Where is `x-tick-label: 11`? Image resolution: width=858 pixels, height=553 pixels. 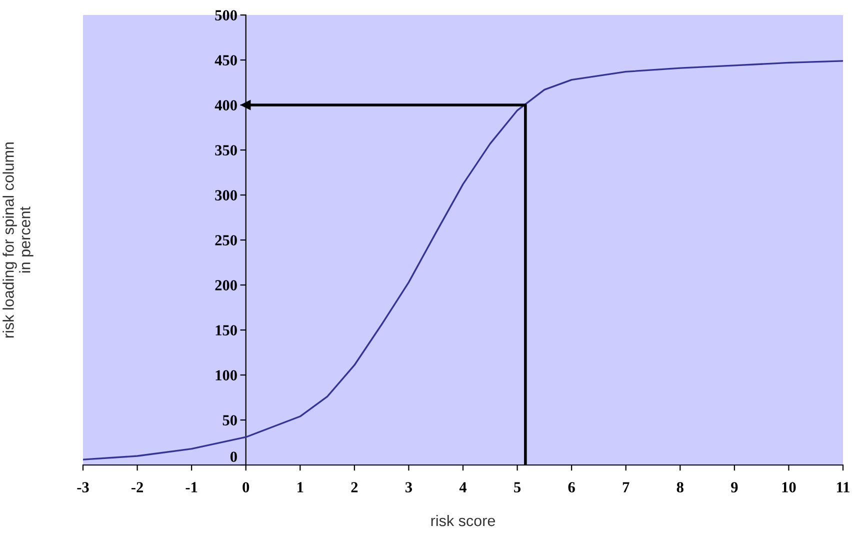 x-tick-label: 11 is located at coordinates (843, 487).